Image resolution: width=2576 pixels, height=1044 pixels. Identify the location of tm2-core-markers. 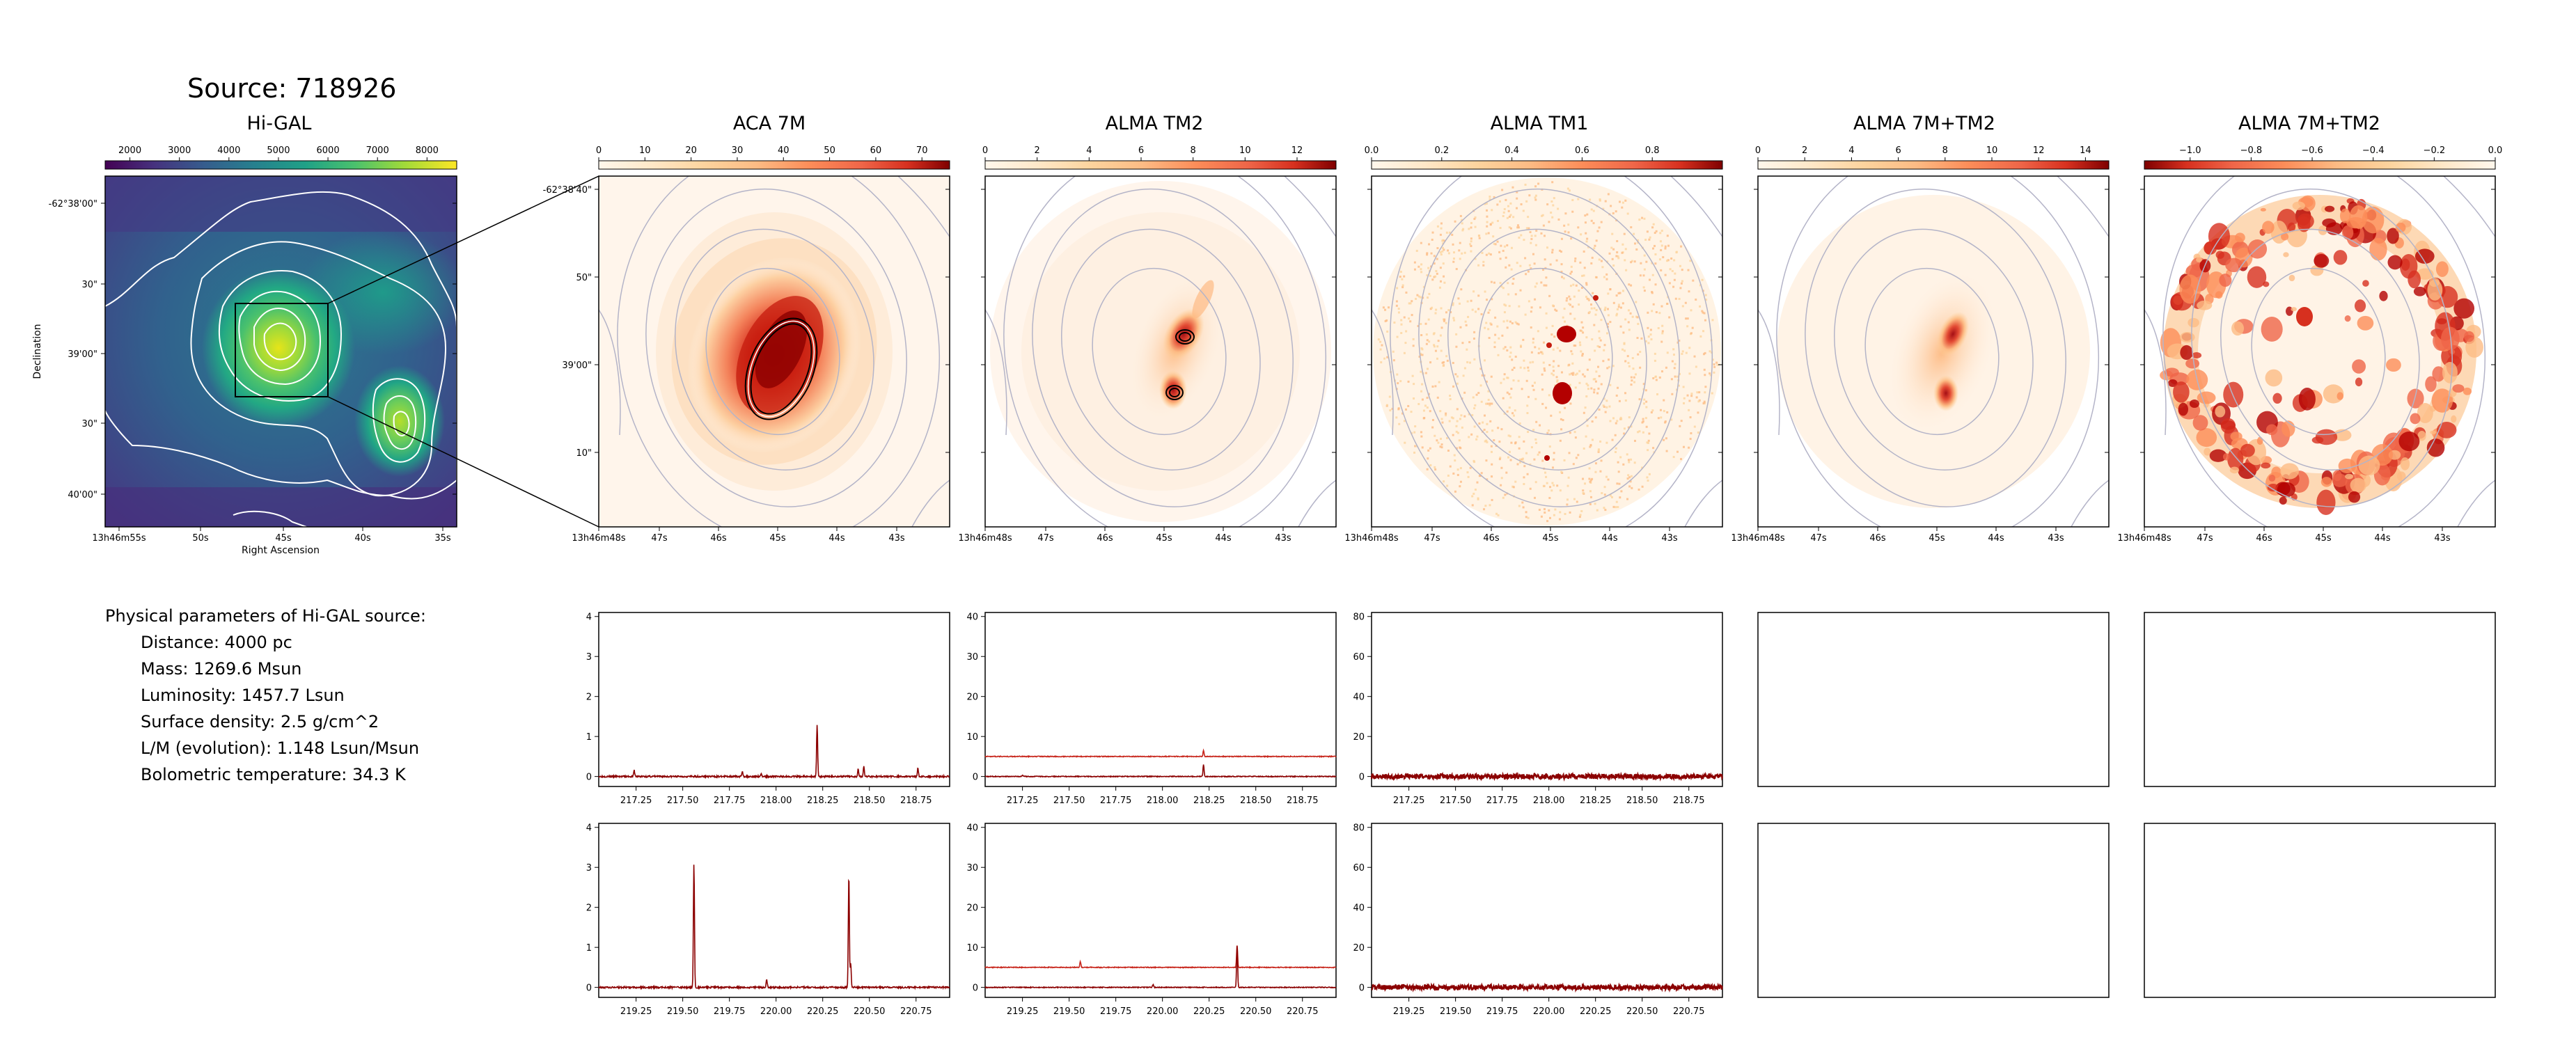
(1180, 364).